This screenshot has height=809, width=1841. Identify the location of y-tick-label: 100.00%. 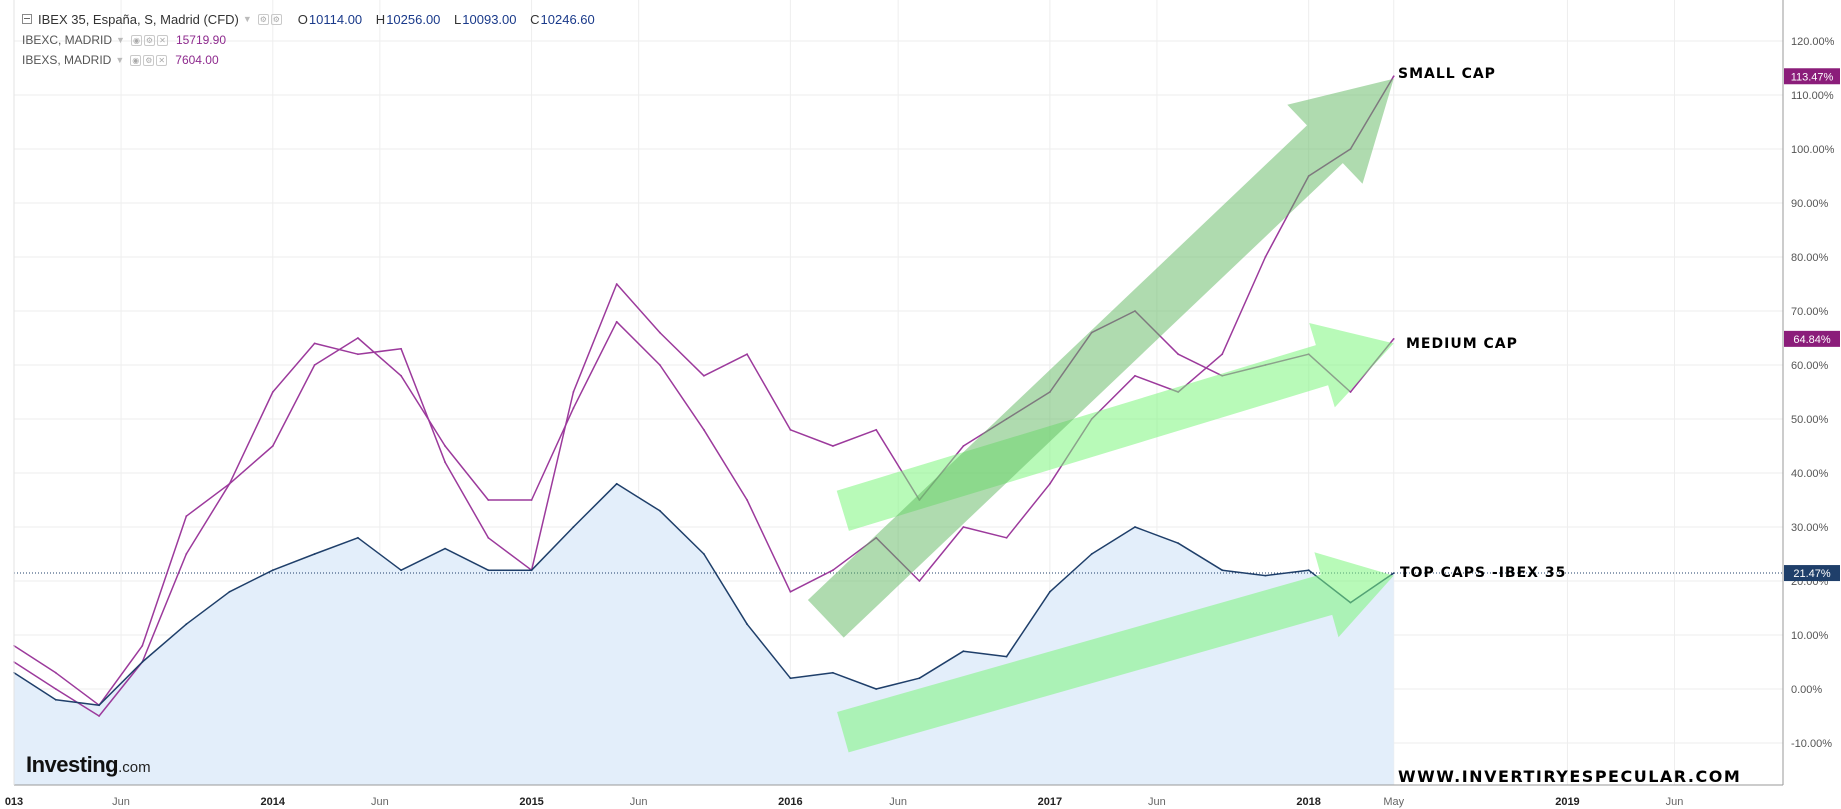
(1813, 150).